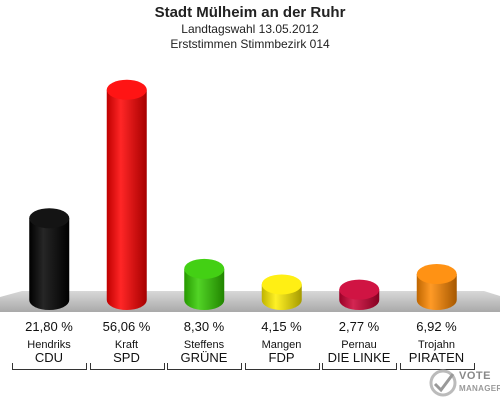  Describe the element at coordinates (250, 44) in the screenshot. I see `chart-subtitle-district: Erststimmen Stimmbezirk 014` at that location.